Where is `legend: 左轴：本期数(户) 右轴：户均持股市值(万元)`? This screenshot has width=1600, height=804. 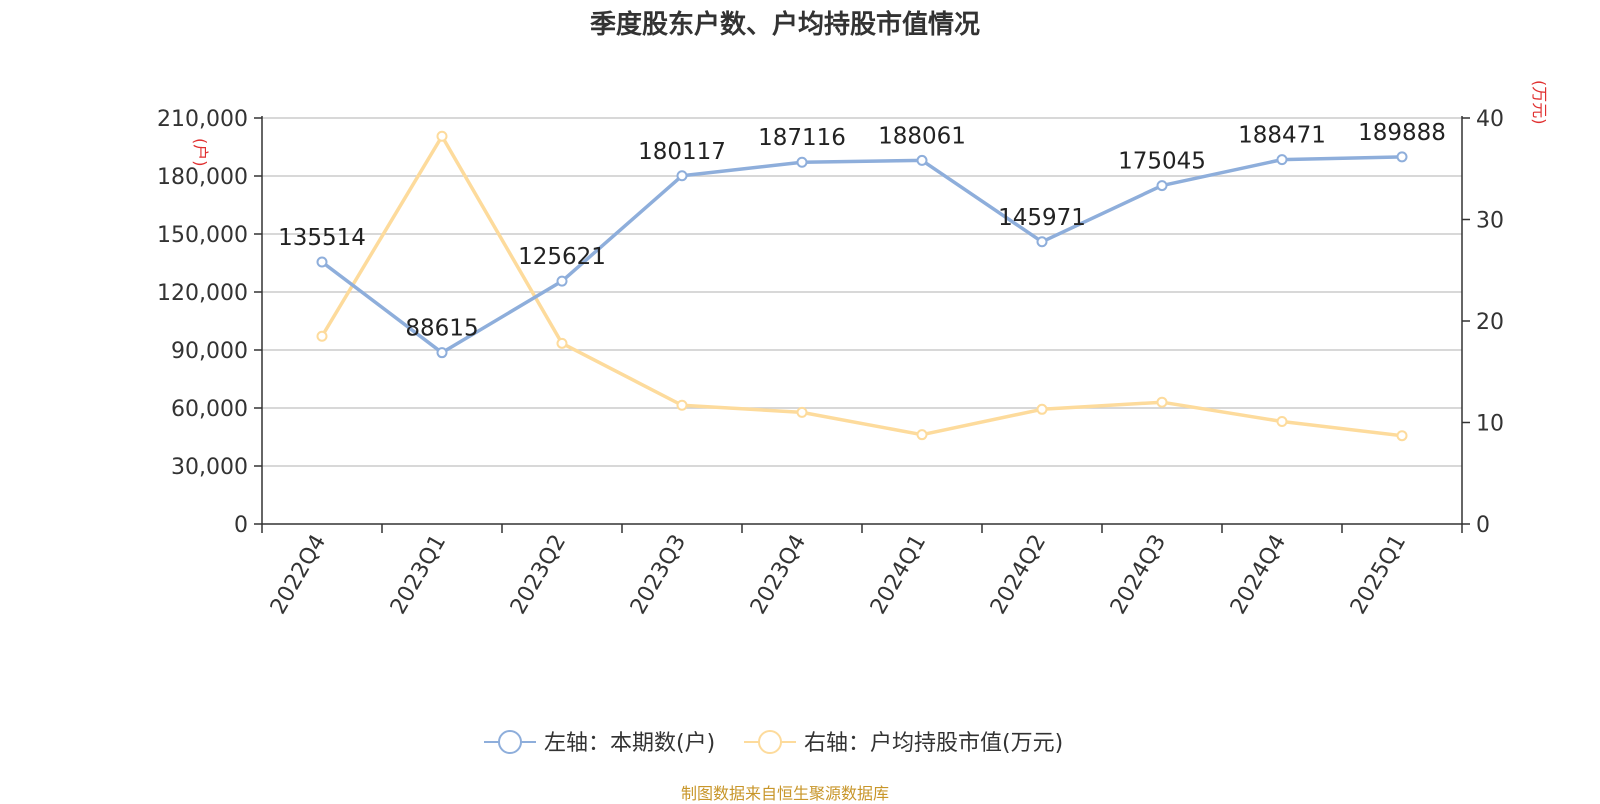 legend: 左轴：本期数(户) 右轴：户均持股市值(万元) is located at coordinates (773, 743).